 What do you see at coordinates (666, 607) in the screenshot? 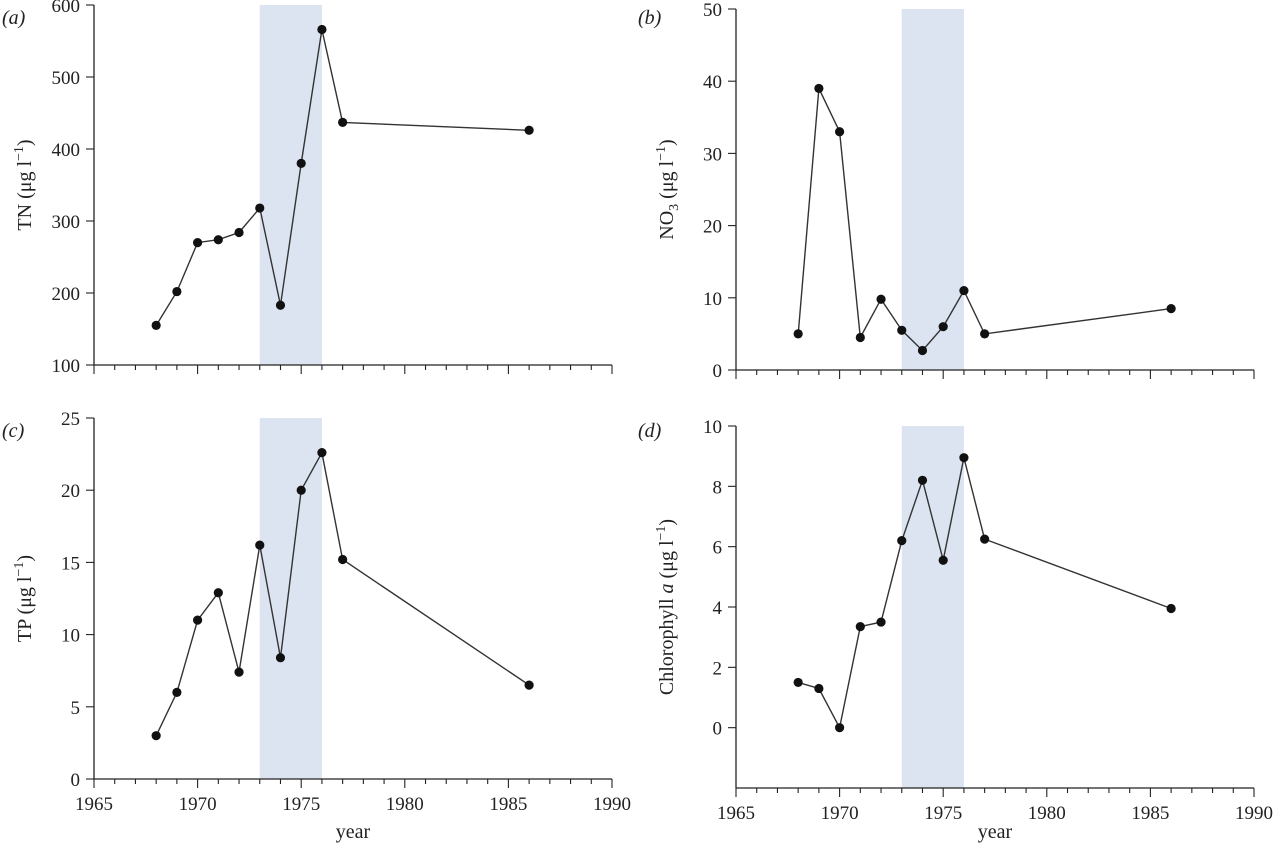
I see `y-axis-label: Chlorophyll a (μg l−1)` at bounding box center [666, 607].